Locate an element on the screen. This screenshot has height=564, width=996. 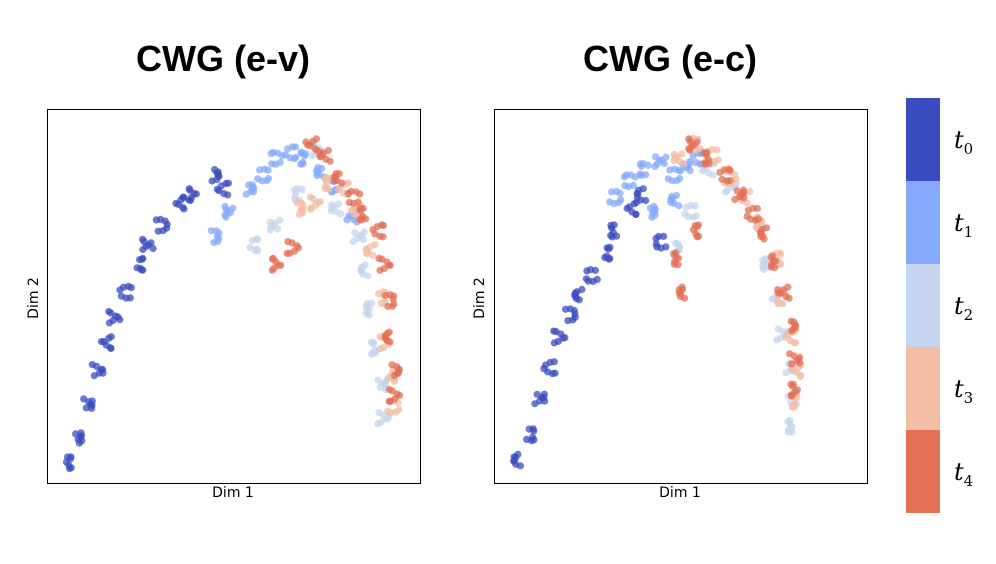
colorbar-label-t4: t4 is located at coordinates (964, 474).